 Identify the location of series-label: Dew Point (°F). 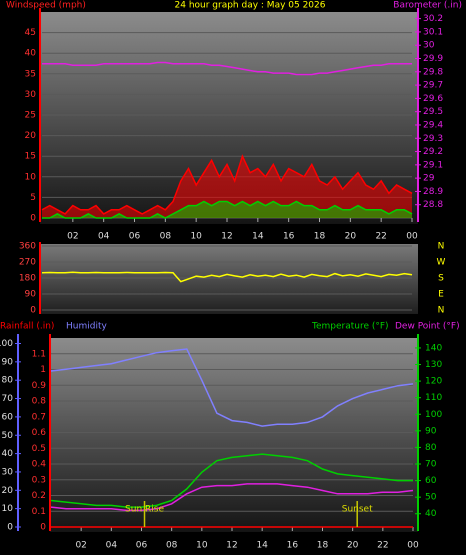
(427, 327).